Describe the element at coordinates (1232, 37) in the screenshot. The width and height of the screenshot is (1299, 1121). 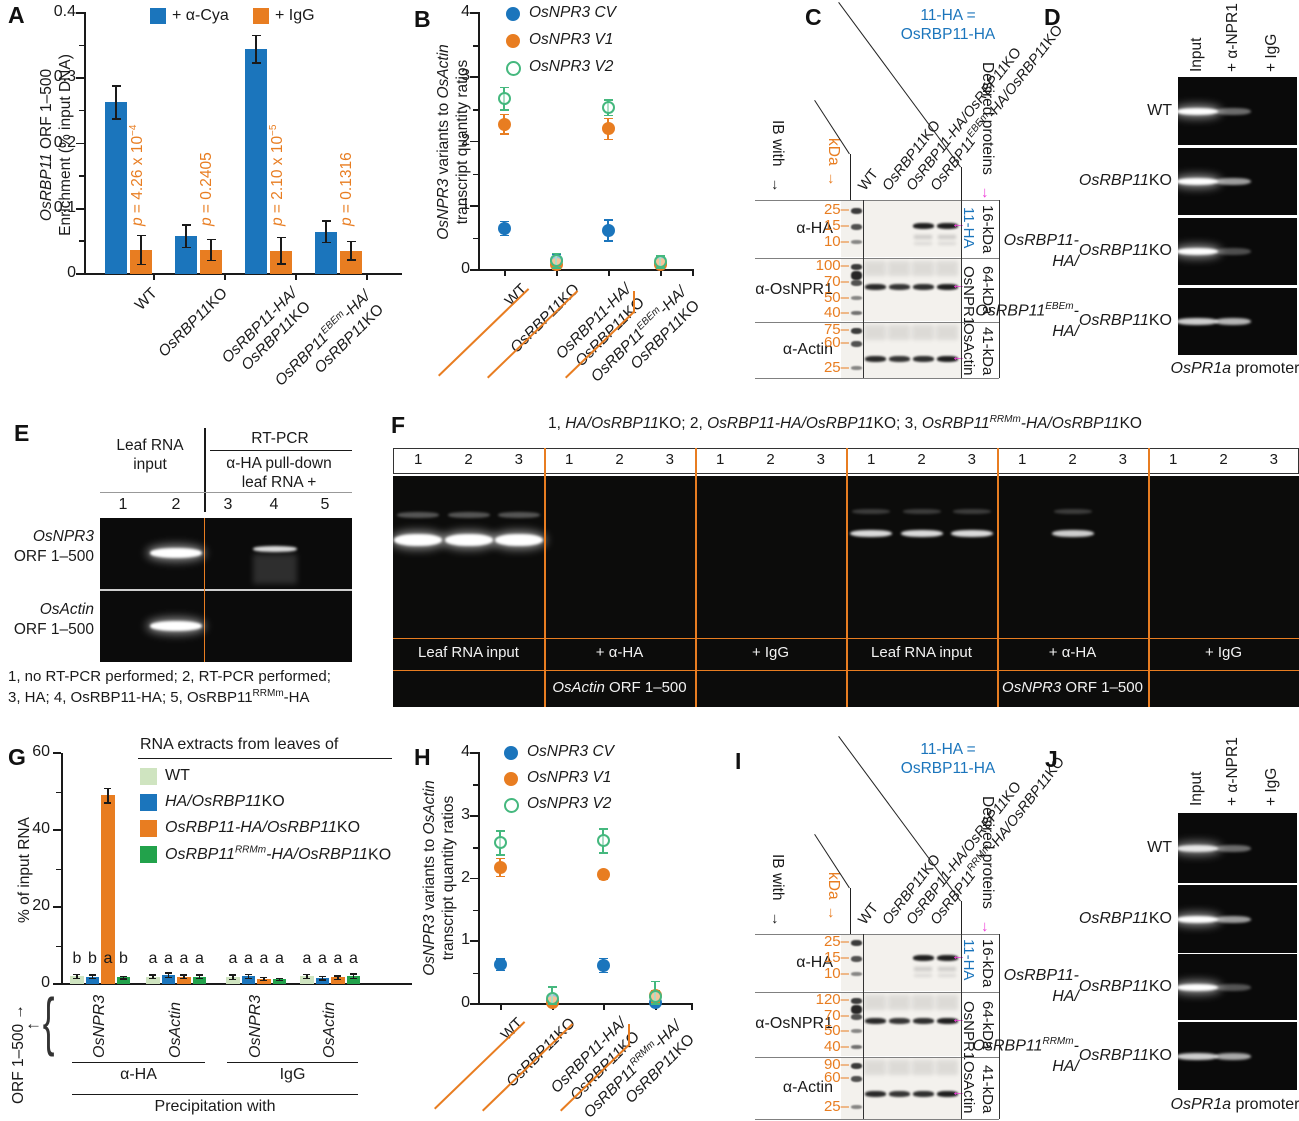
I see `column-header-text: + α-NPR1` at that location.